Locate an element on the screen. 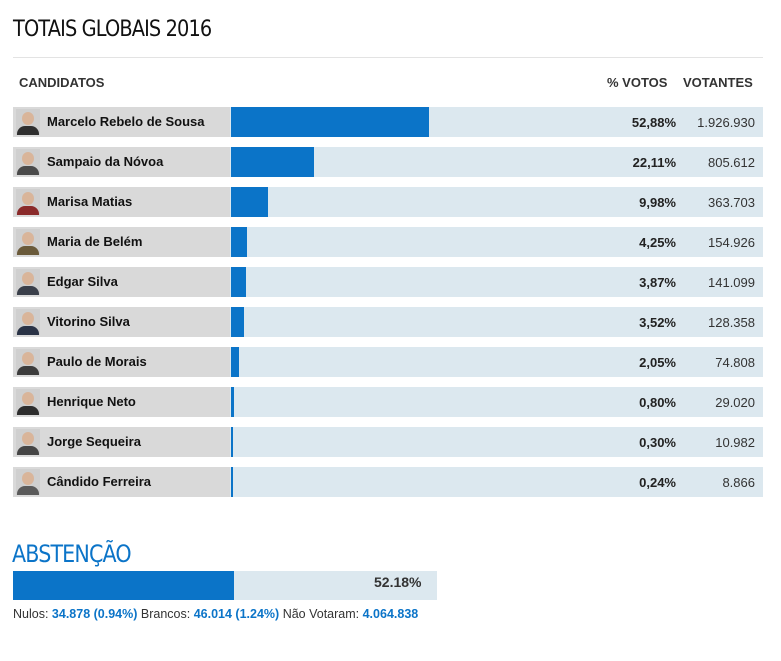  candidate-name-cell: Vitorino Silva is located at coordinates (121, 322).